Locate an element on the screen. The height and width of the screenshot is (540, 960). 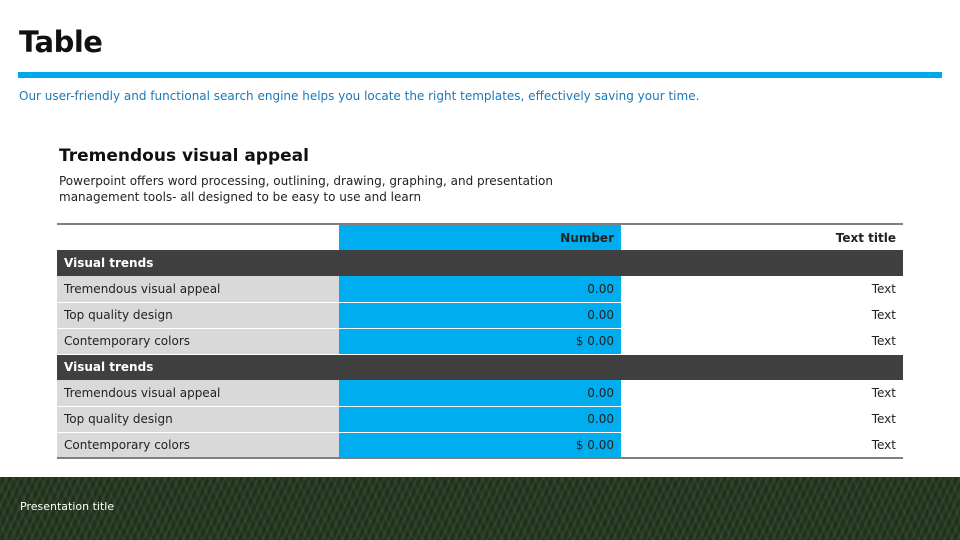
section-heading: Tremendous visual appeal is located at coordinates (184, 156).